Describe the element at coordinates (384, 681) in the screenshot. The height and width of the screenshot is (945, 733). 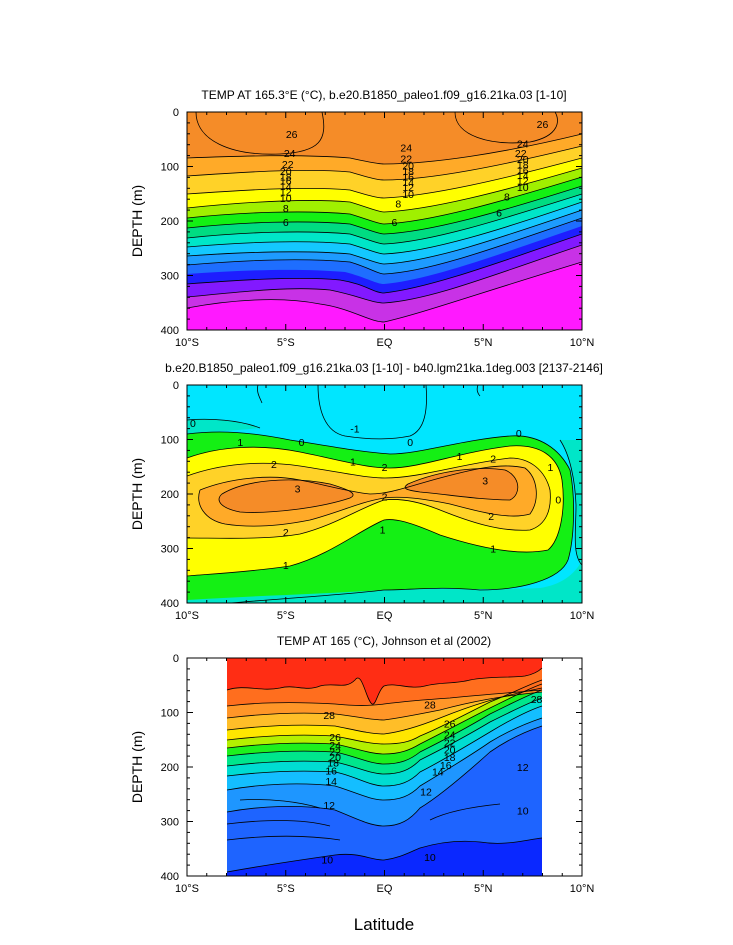
I see `panel-bottom-band-28-plus` at that location.